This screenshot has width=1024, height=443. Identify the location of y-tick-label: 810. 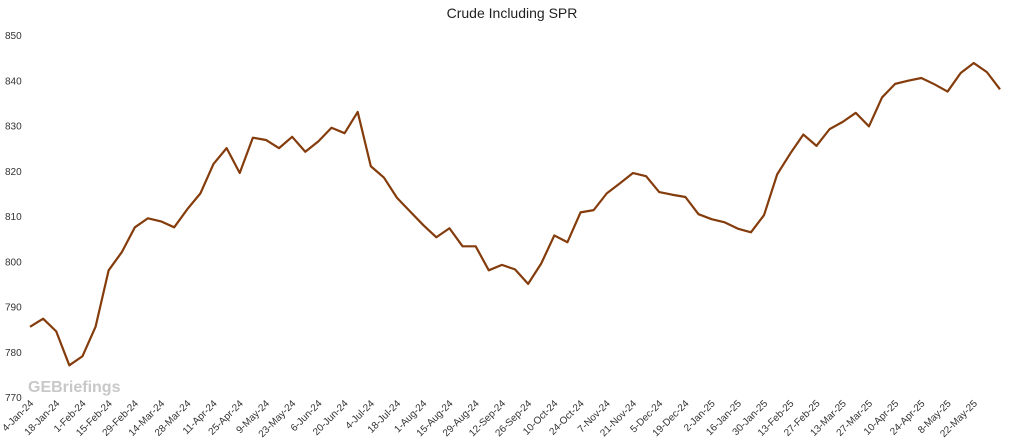
(13, 217).